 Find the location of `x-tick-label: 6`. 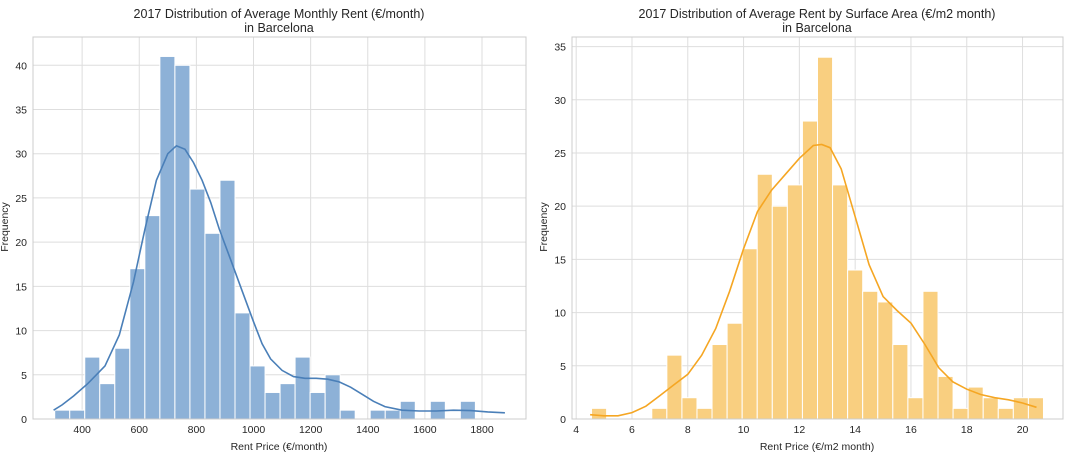

x-tick-label: 6 is located at coordinates (632, 430).